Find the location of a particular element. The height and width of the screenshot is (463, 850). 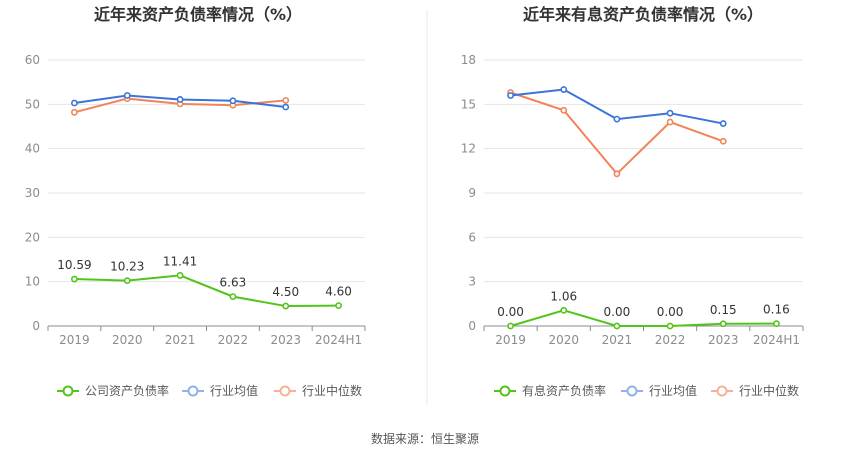

data-label: 6.63 is located at coordinates (233, 283).